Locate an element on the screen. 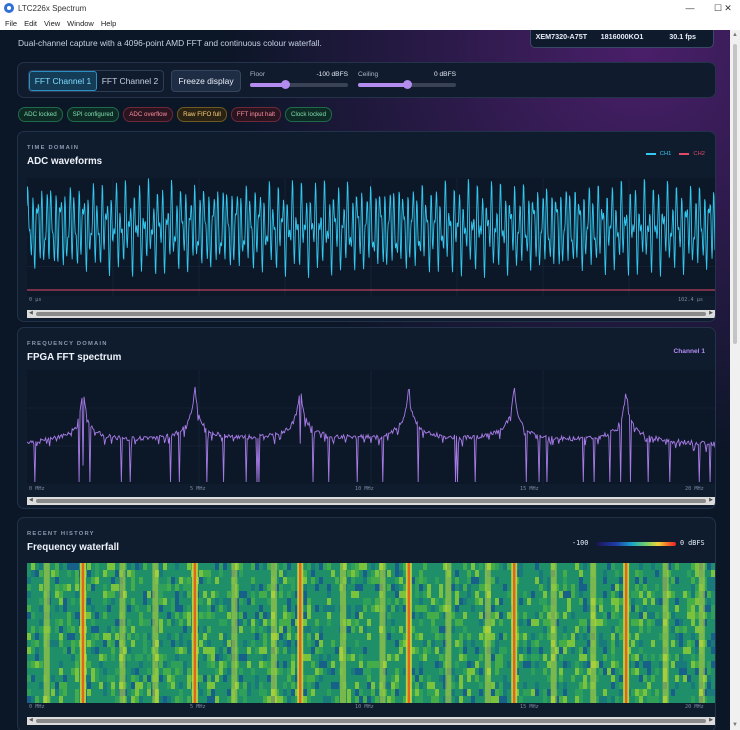 This screenshot has height=730, width=740. freq-h-scrollbar: ◀ ▶ is located at coordinates (371, 501).